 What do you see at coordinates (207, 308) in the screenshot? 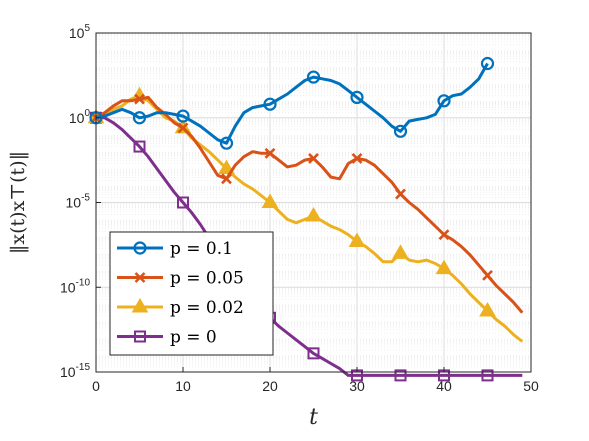
I see `legend-label: p = 0.02` at bounding box center [207, 308].